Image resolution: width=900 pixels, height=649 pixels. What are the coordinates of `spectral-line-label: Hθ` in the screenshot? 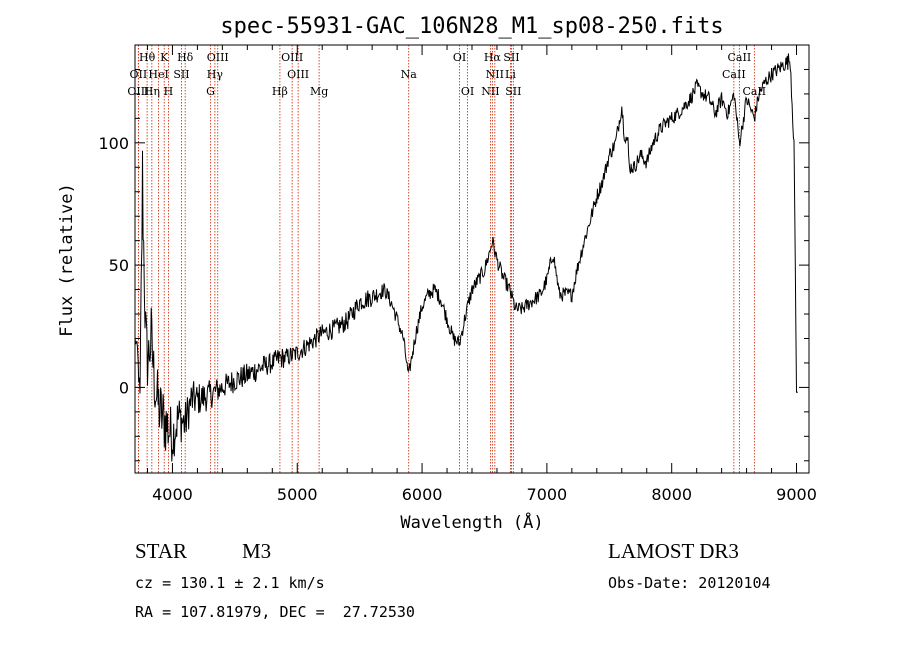 It's located at (147, 57).